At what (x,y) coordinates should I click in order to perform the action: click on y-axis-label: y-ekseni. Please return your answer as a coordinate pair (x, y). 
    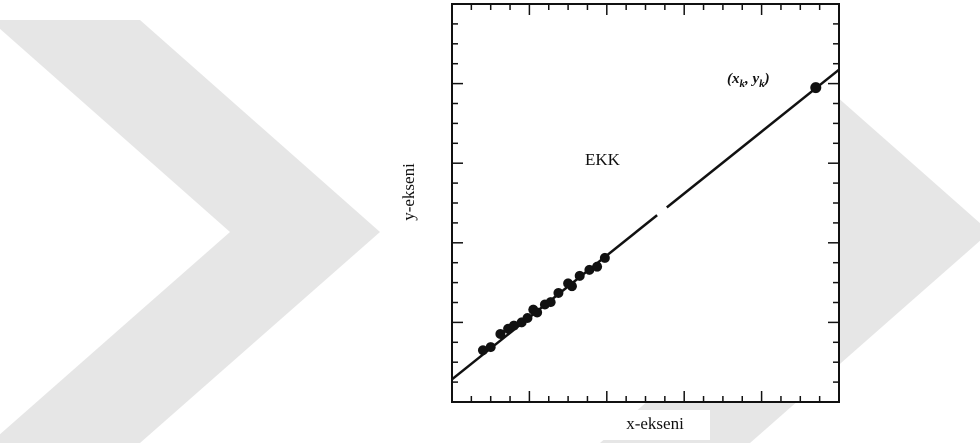
    Looking at the image, I should click on (408, 192).